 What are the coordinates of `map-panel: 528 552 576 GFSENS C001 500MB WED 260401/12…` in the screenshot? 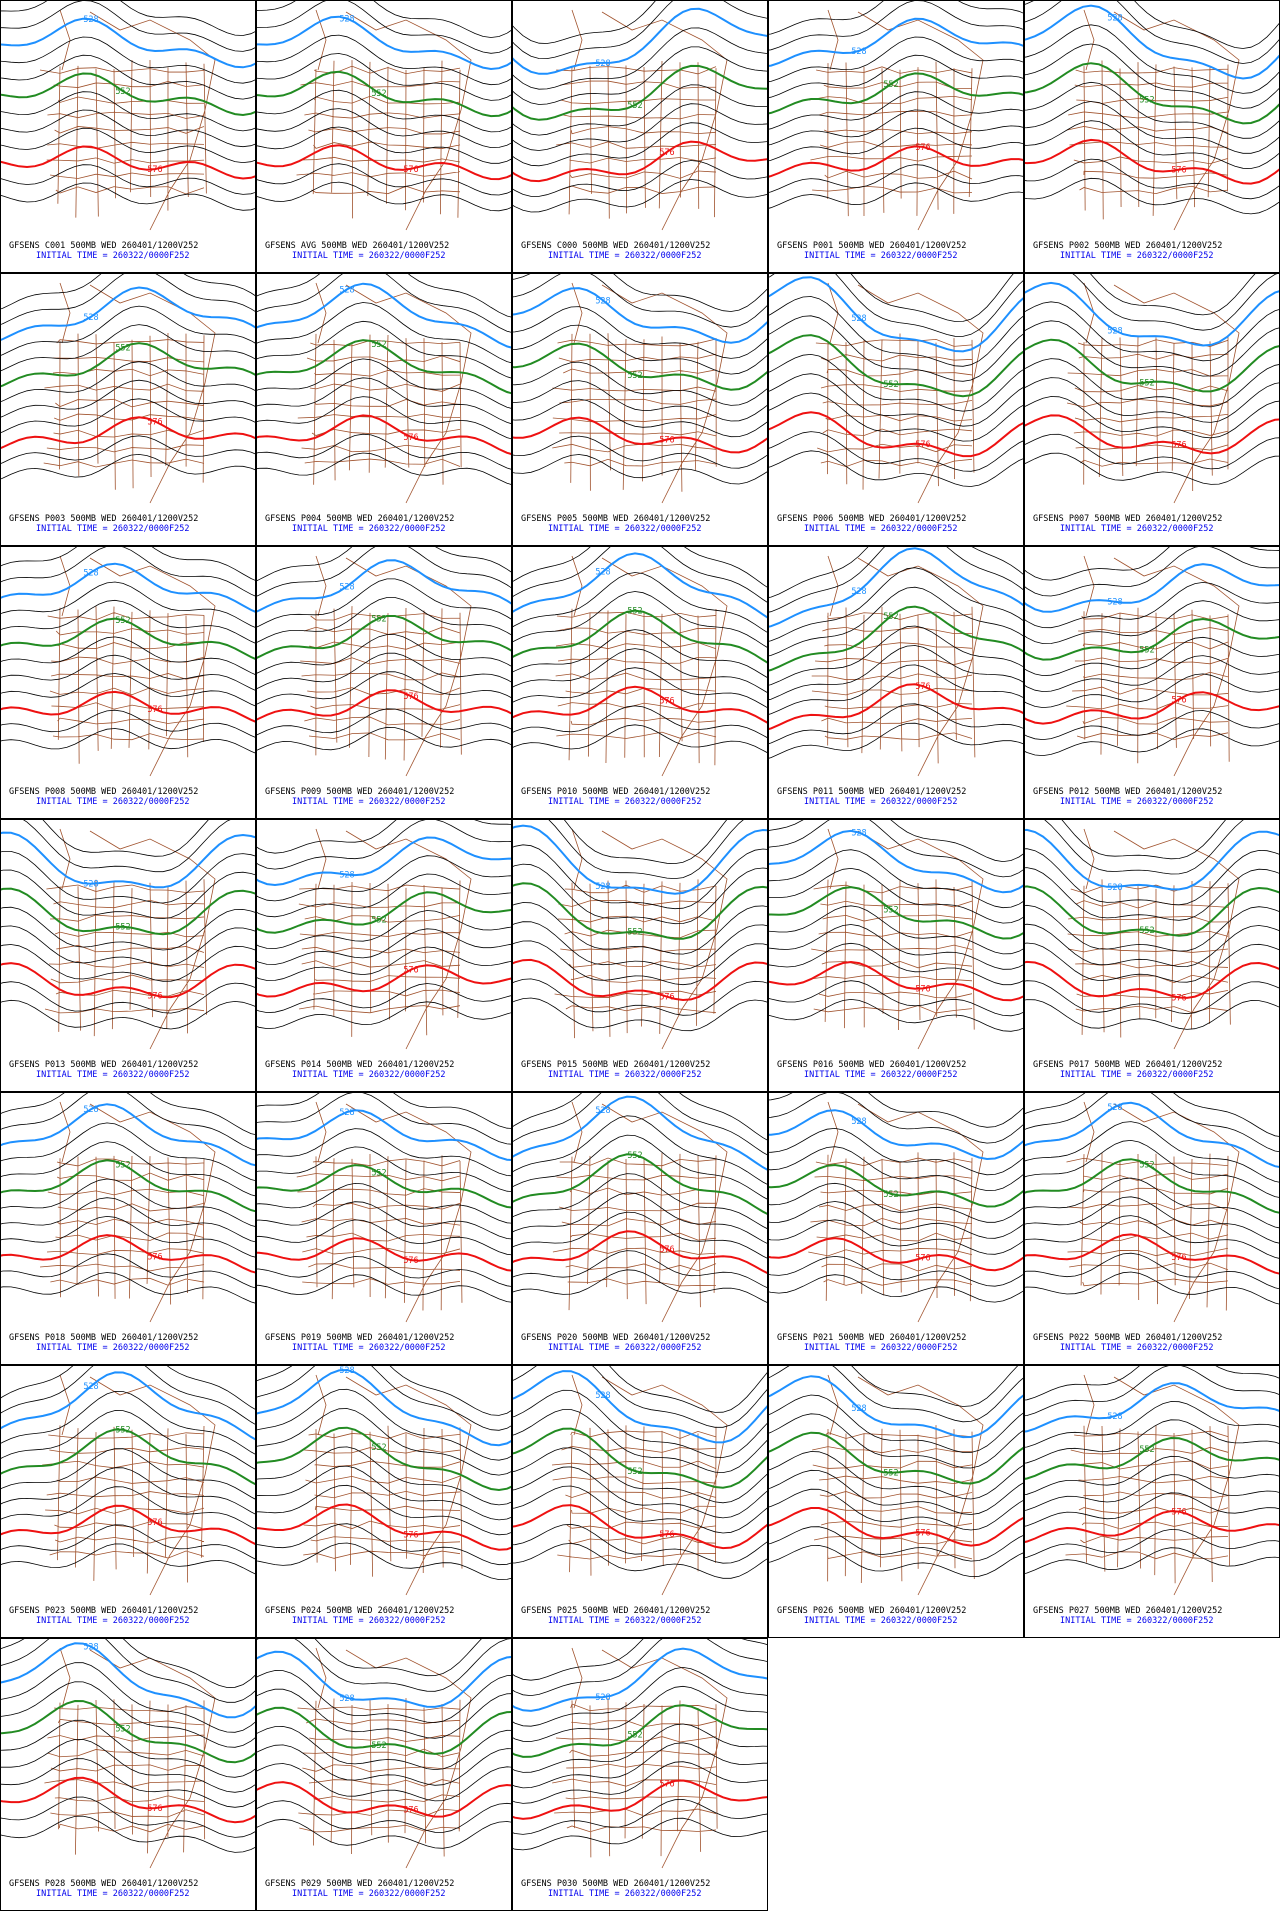 It's located at (128, 136).